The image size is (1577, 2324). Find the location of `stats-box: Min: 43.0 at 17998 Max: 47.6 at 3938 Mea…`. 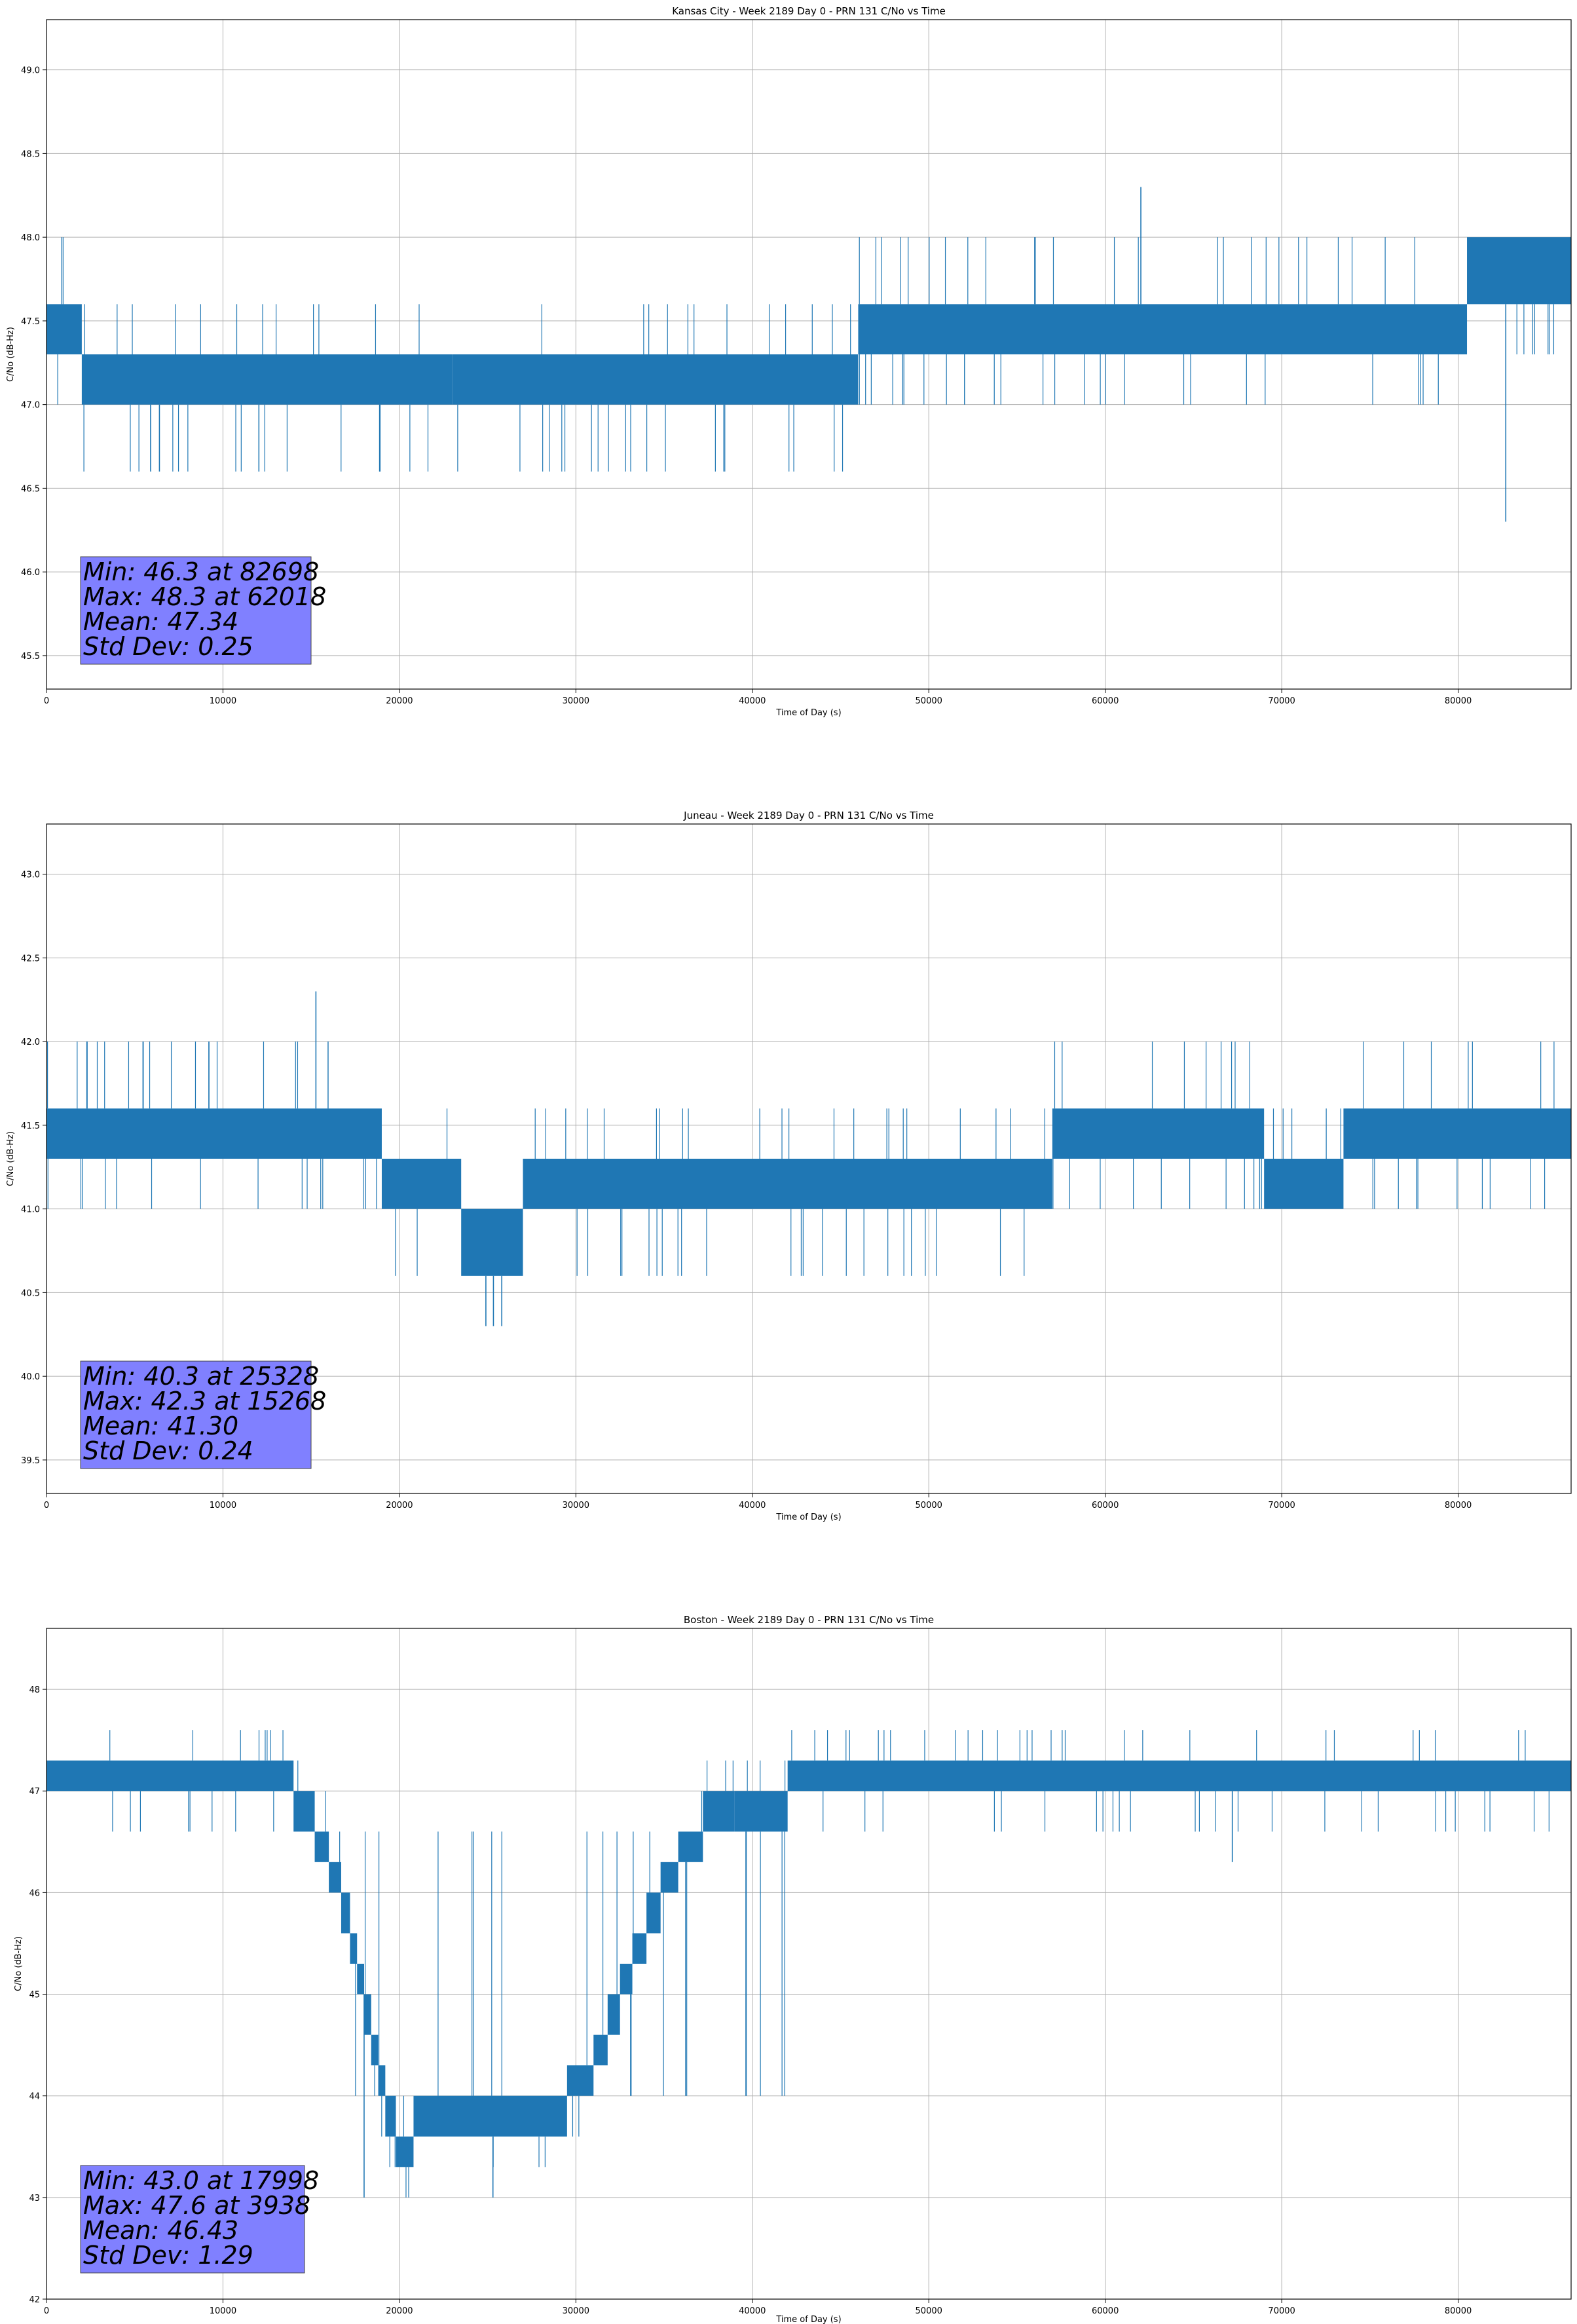

stats-box: Min: 43.0 at 17998 Max: 47.6 at 3938 Mea… is located at coordinates (199, 2219).